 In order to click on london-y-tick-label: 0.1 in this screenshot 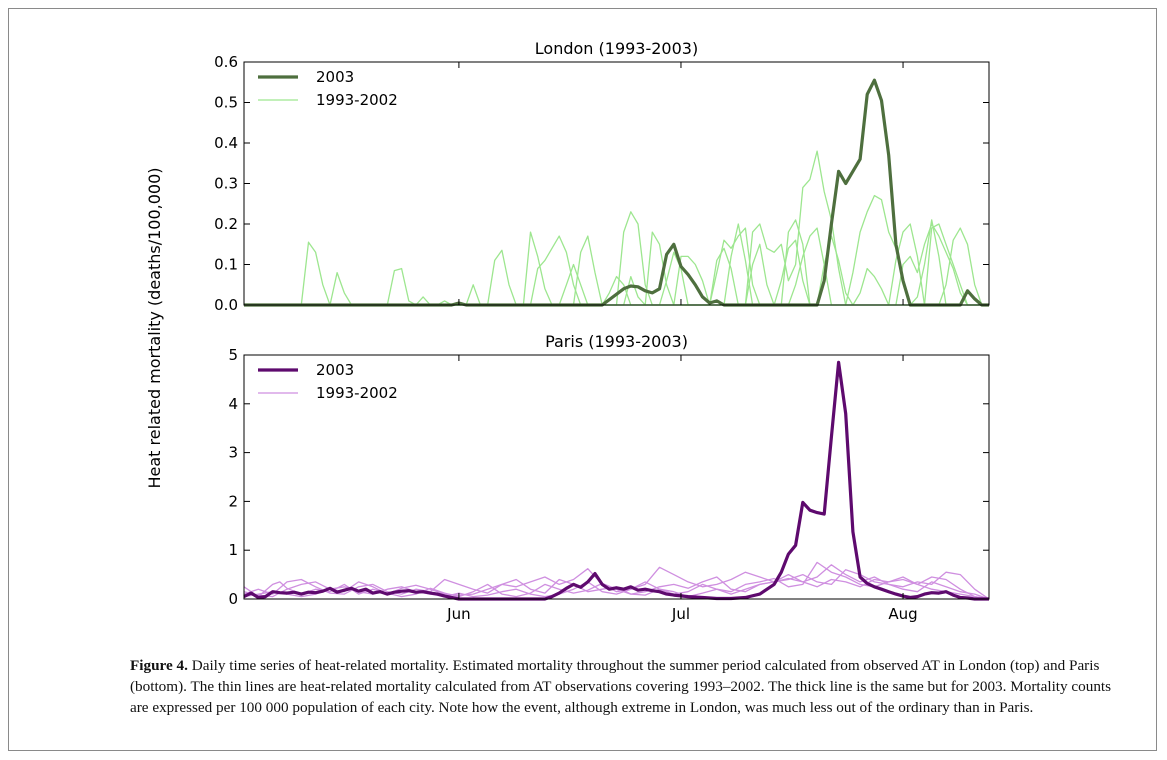, I will do `click(226, 265)`.